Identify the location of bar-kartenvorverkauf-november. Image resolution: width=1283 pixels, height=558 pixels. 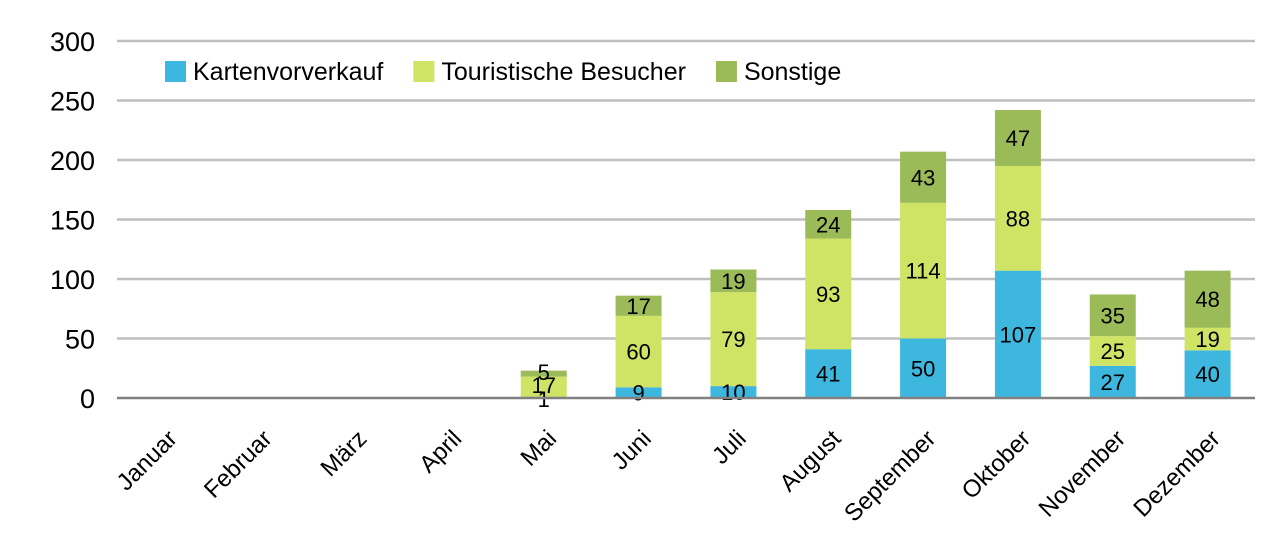
(1112, 381).